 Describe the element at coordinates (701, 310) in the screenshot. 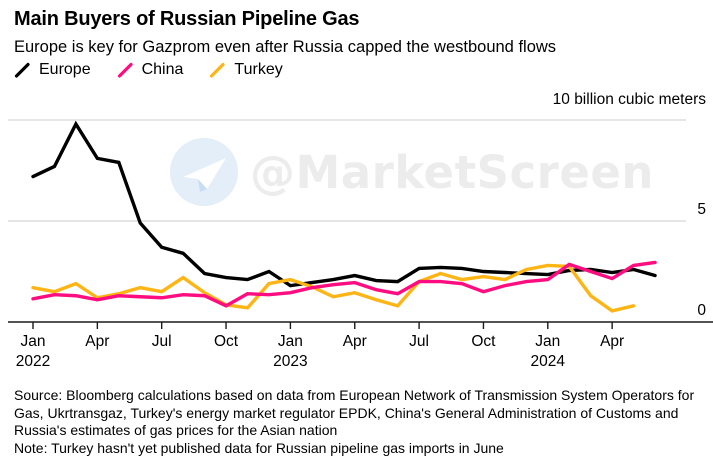

I see `y-axis-label: 0` at that location.